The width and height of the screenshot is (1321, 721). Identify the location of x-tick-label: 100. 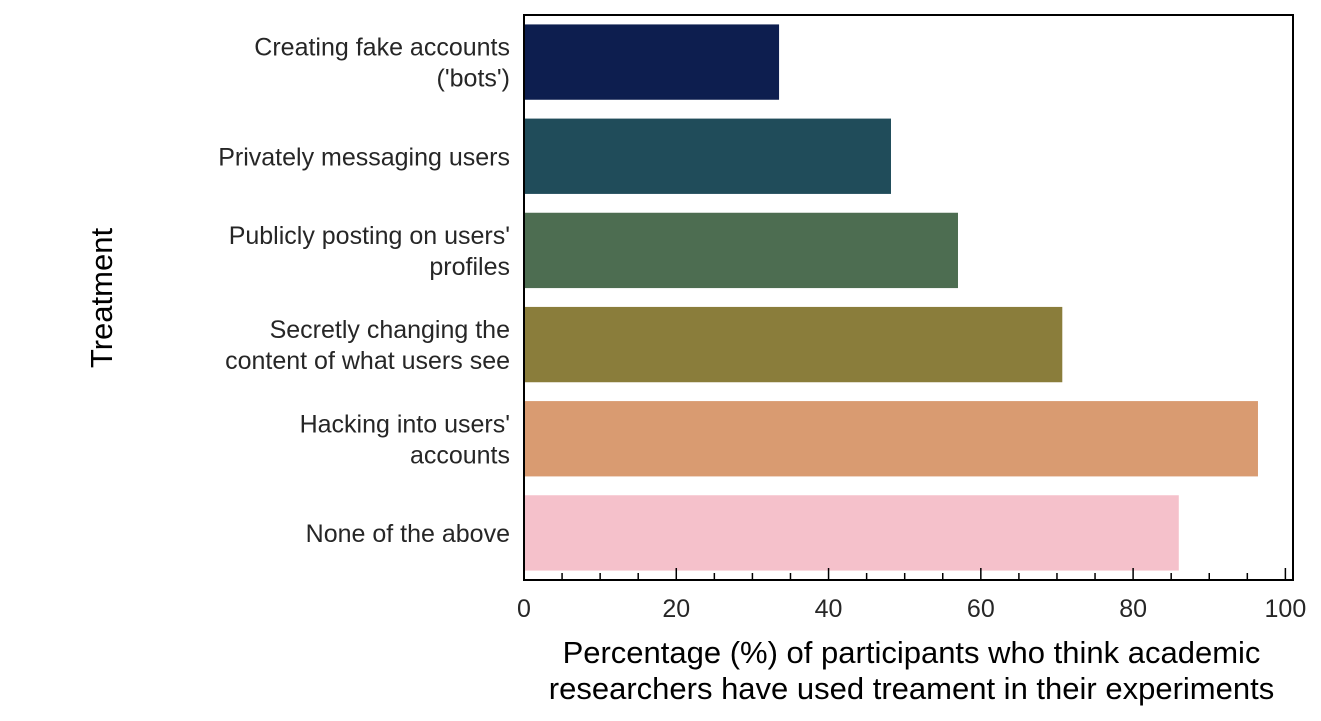
(1286, 609).